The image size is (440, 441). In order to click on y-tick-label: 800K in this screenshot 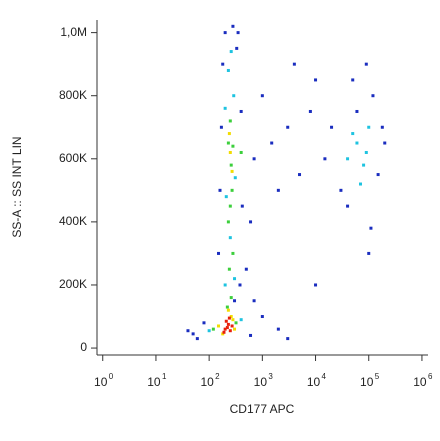, I will do `click(73, 95)`.